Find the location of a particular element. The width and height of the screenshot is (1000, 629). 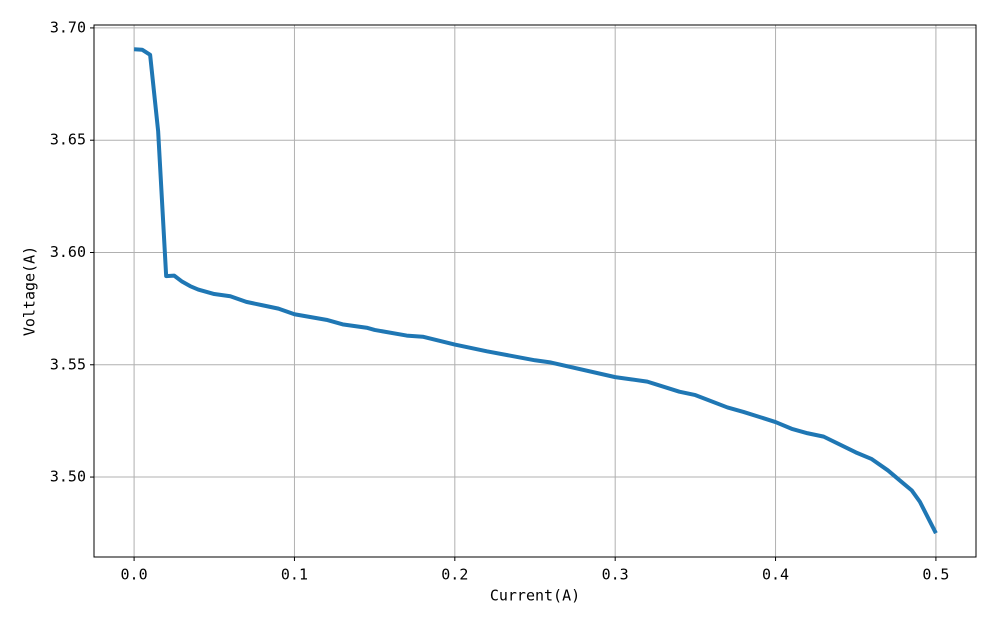

y-tick-label: 3.65 is located at coordinates (68, 140).